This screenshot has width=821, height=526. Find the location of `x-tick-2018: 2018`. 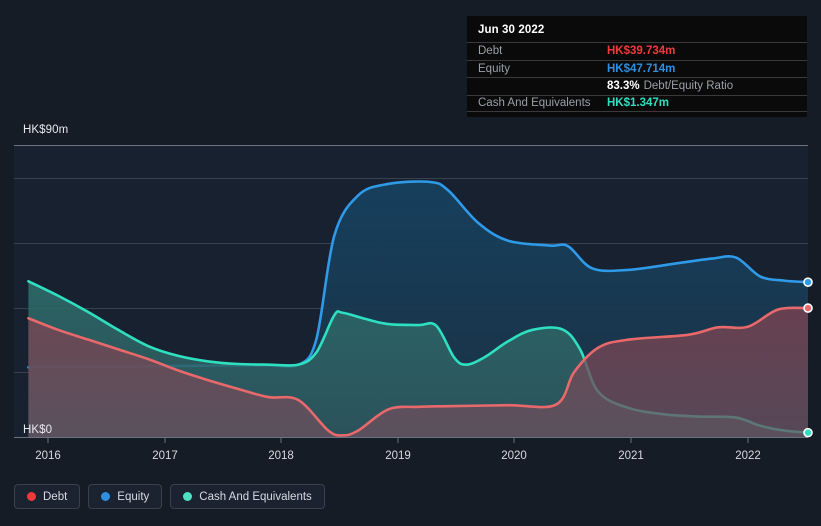

x-tick-2018: 2018 is located at coordinates (281, 456).